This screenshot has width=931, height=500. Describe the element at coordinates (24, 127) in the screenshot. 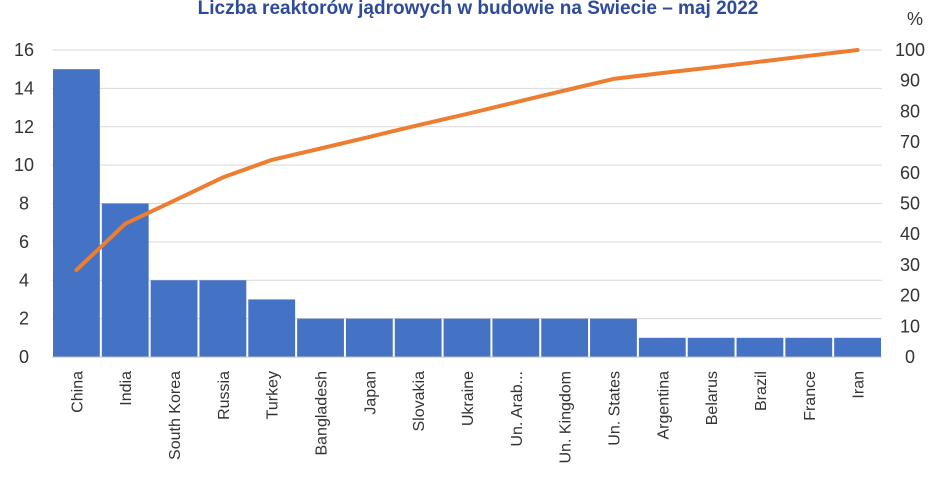

I see `left-tick-label: 12` at that location.